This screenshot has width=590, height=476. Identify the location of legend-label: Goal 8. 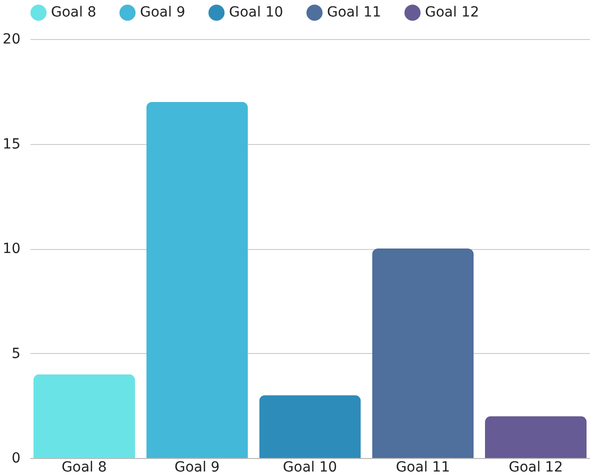
(73, 12).